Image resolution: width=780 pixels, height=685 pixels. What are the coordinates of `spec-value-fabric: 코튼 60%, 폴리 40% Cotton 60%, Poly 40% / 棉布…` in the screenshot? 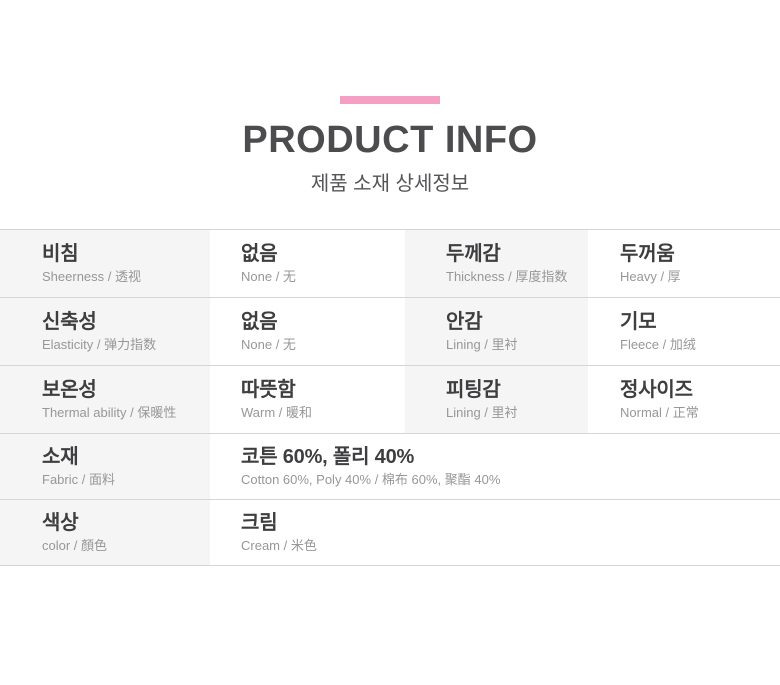 It's located at (495, 466).